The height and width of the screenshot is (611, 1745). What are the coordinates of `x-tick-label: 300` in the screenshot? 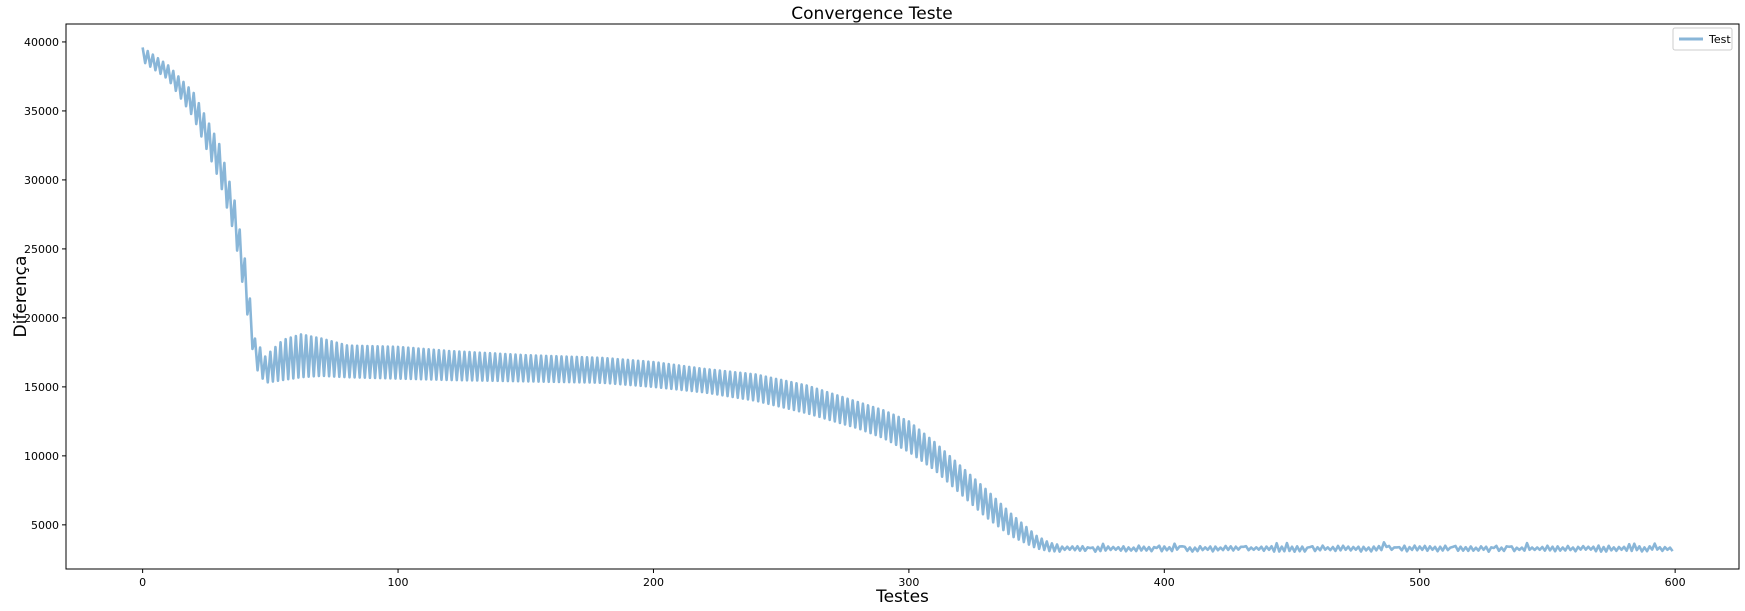 It's located at (908, 582).